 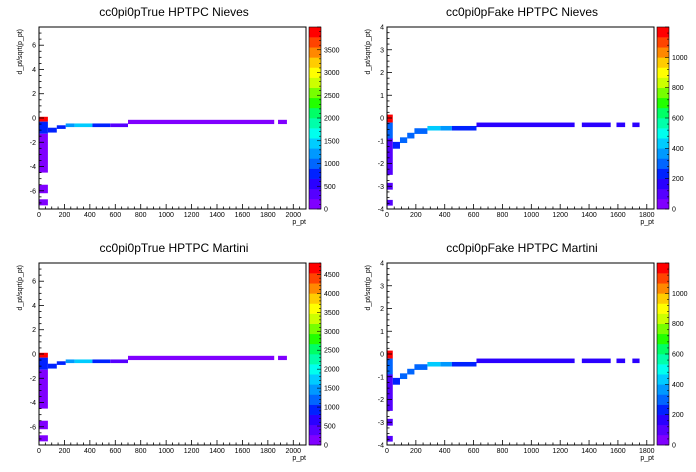 I want to click on x-tick-label: 1800, so click(x=268, y=215).